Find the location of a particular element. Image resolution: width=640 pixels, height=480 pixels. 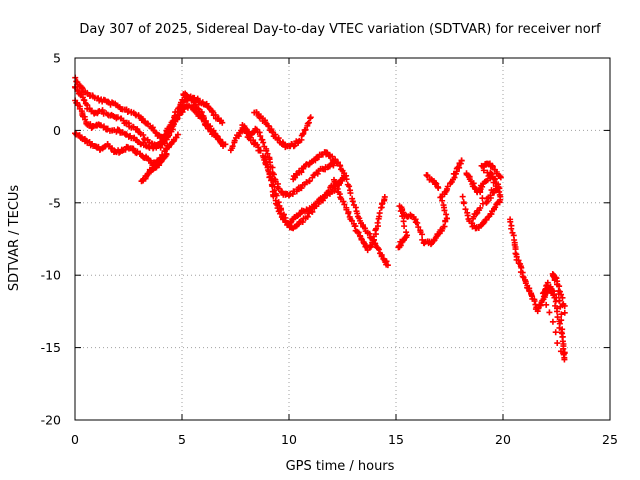

y-tick-label: -15 is located at coordinates (51, 347).